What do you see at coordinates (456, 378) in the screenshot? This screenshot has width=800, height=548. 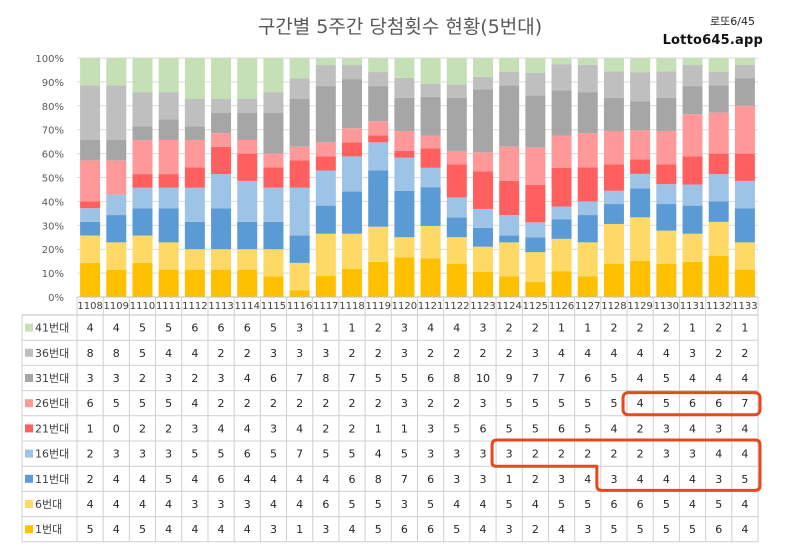 I see `table-cell-value: 8` at bounding box center [456, 378].